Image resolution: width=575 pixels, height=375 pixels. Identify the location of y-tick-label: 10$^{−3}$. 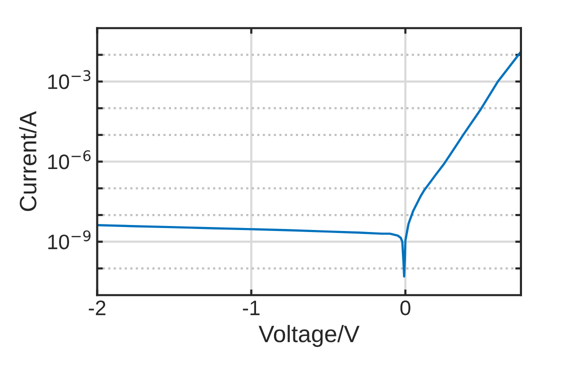
(69, 80).